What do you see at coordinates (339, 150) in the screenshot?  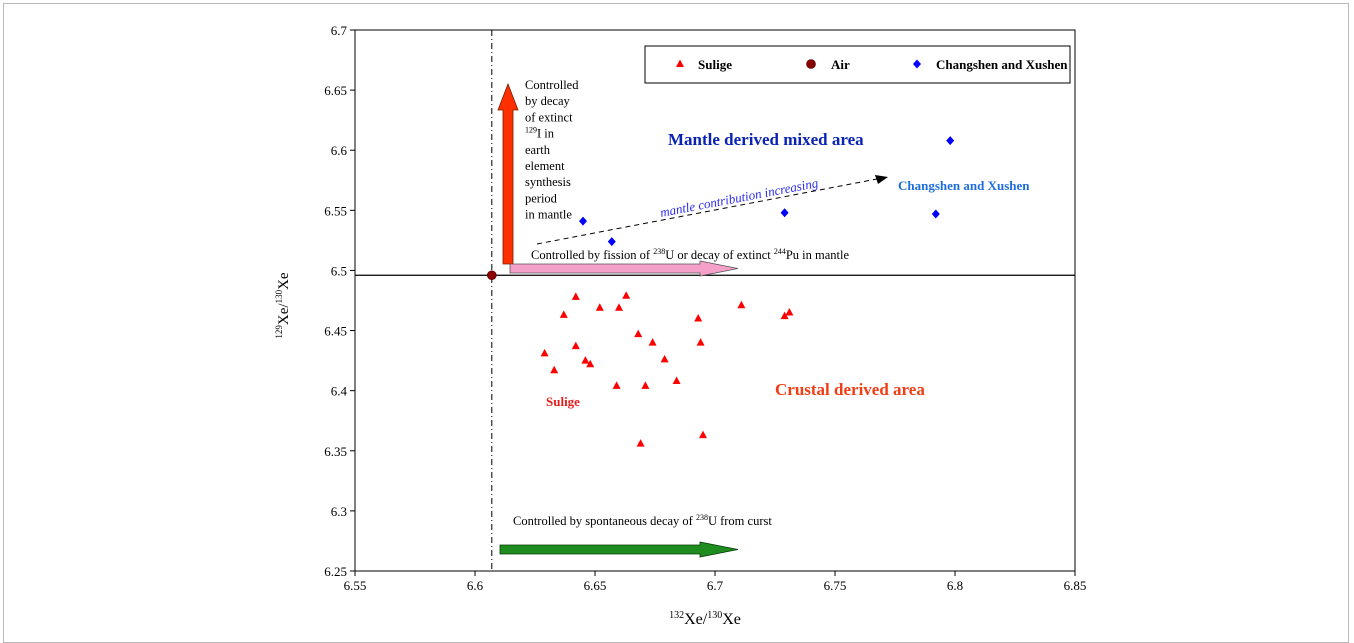 I see `y-tick-label: 6.6` at bounding box center [339, 150].